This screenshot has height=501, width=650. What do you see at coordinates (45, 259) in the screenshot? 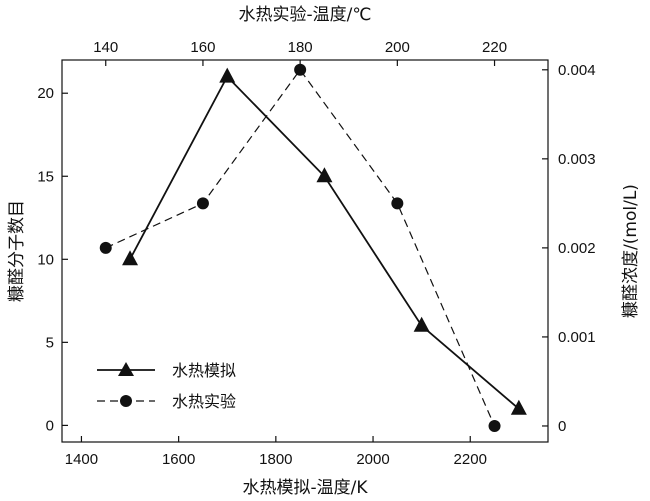
I see `y-left-tick-label: 10` at bounding box center [45, 259].